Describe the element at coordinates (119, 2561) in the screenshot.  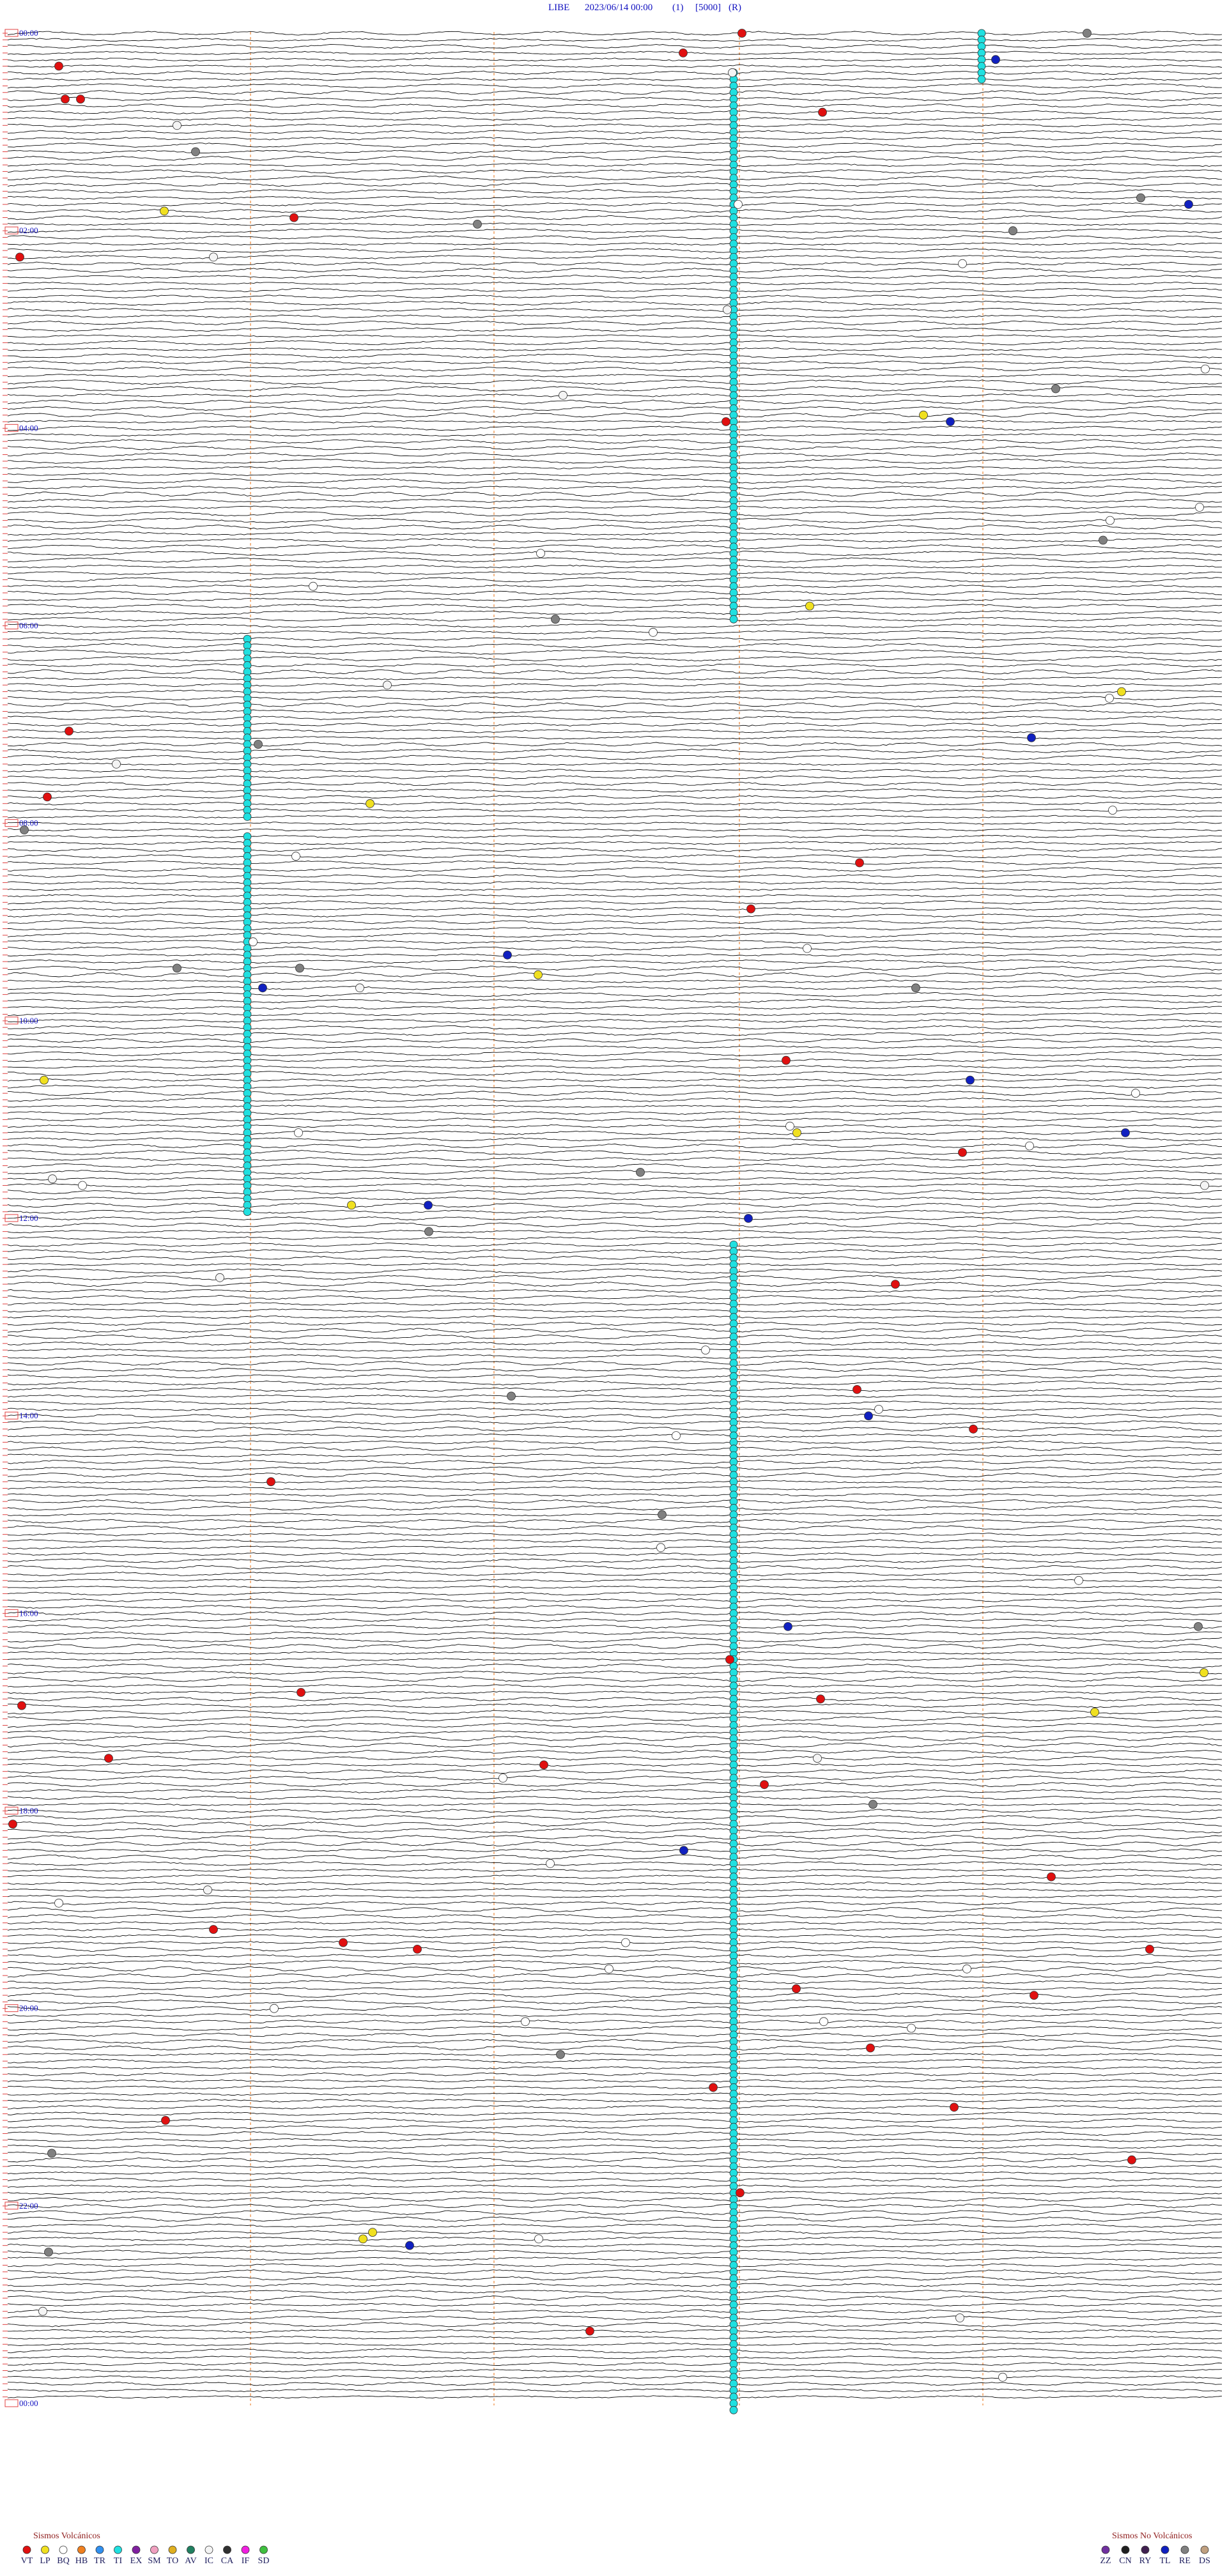
I see `legend-label: TI` at that location.